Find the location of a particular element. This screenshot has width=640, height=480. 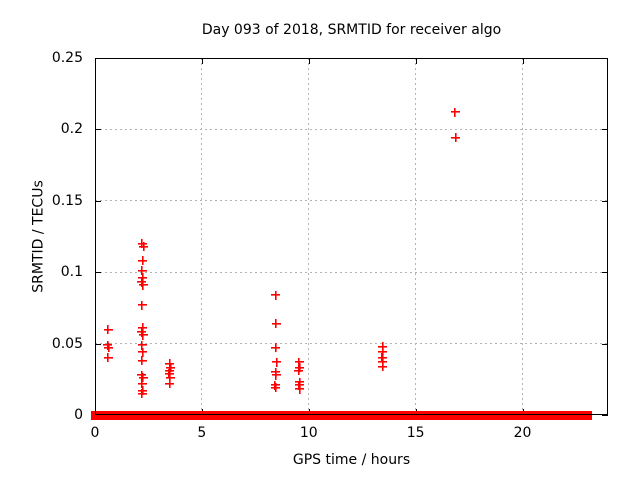

x-tick-label: 20 is located at coordinates (522, 433).